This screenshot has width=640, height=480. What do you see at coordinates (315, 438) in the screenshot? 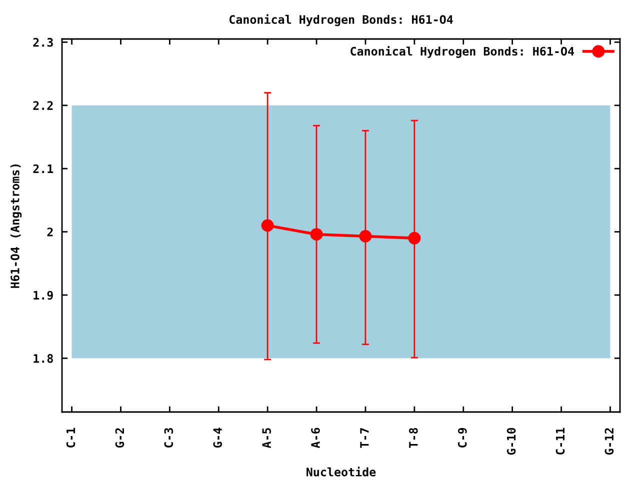
I see `x-tick-label: A-6` at bounding box center [315, 438].